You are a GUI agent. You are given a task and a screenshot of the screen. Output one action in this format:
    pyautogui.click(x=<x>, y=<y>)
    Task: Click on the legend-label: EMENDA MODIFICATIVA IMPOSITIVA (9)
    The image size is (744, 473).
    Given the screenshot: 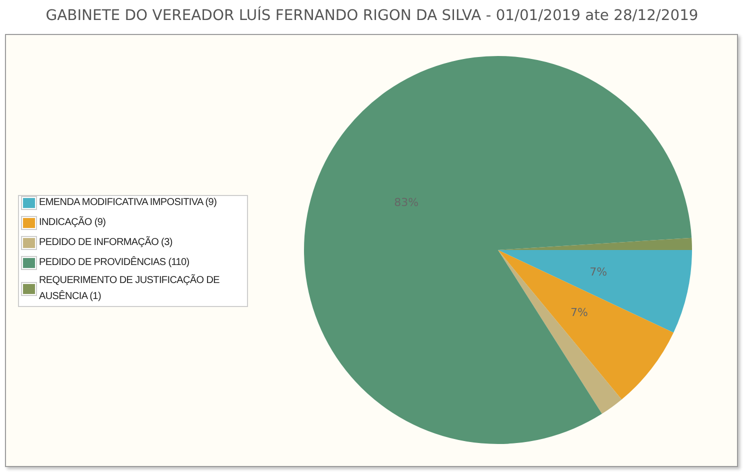 What is the action you would take?
    pyautogui.click(x=128, y=203)
    